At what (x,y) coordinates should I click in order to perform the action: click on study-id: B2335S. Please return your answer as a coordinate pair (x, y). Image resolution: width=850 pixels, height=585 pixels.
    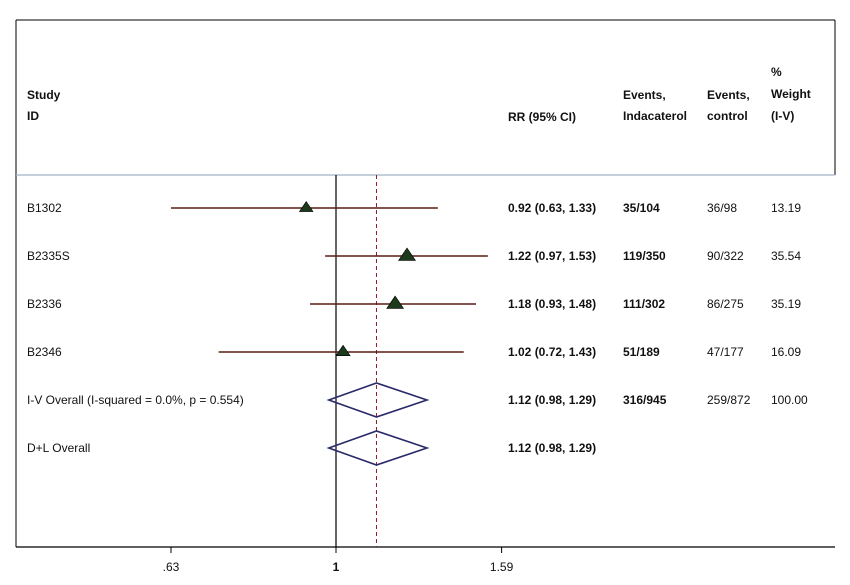
    Looking at the image, I should click on (48, 256).